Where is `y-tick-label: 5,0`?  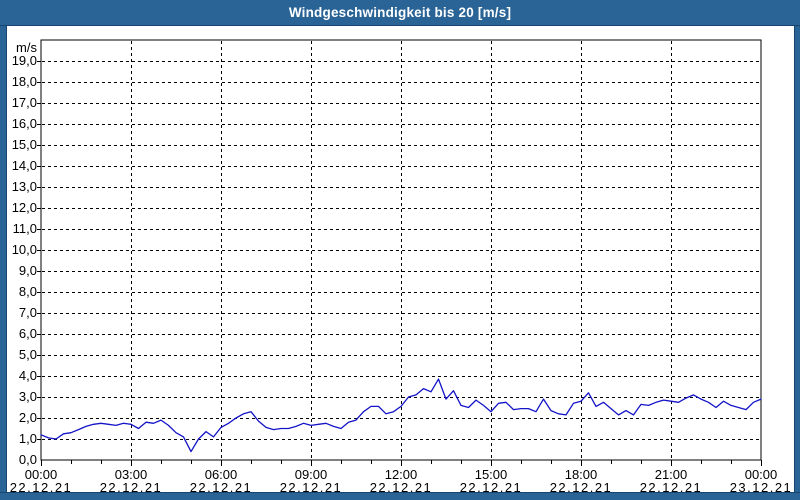
y-tick-label: 5,0 is located at coordinates (28, 354).